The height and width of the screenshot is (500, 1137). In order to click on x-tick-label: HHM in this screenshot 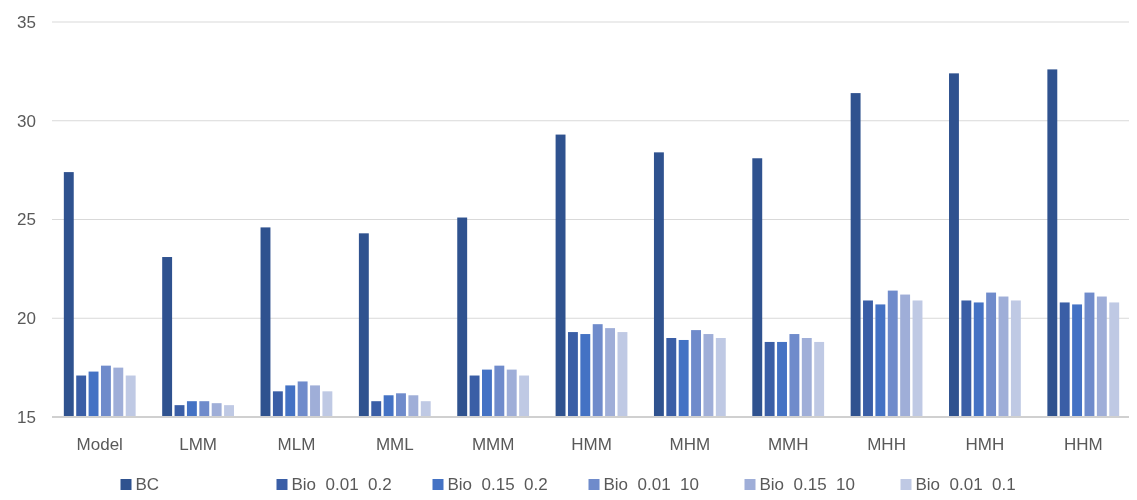, I will do `click(1083, 444)`.